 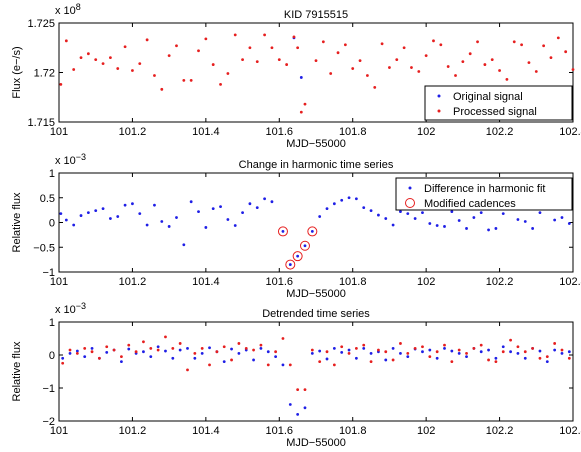 What do you see at coordinates (500, 132) in the screenshot?
I see `x-tick-label: 102.2` at bounding box center [500, 132].